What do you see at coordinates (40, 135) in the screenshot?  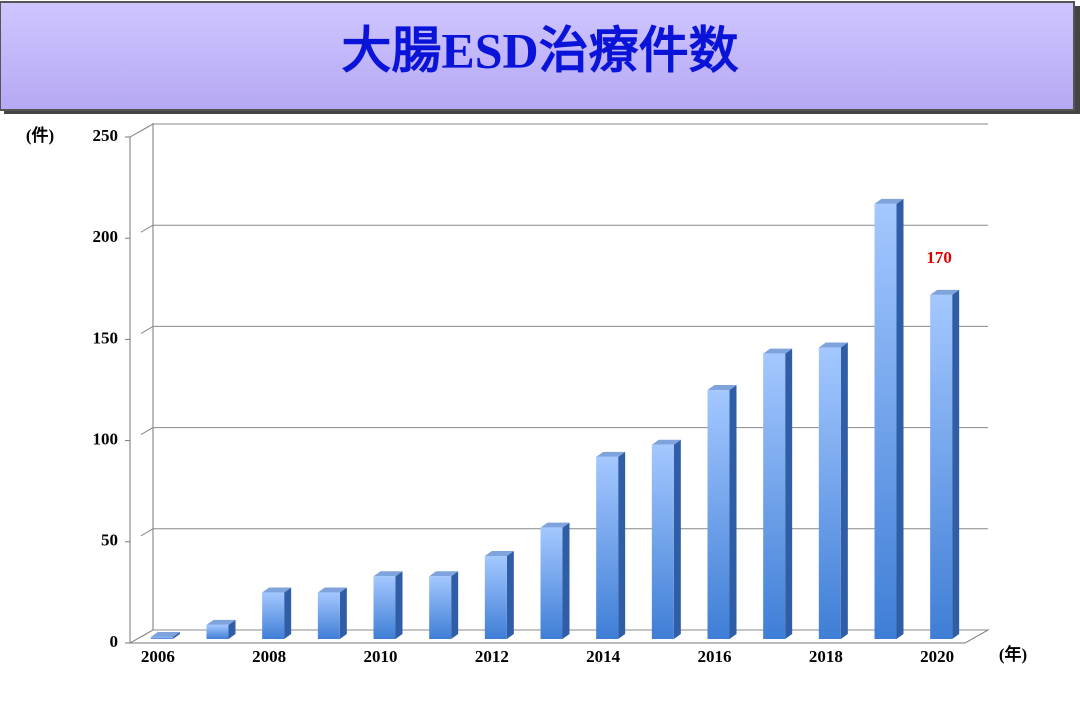 I see `y-axis-label: (件)` at bounding box center [40, 135].